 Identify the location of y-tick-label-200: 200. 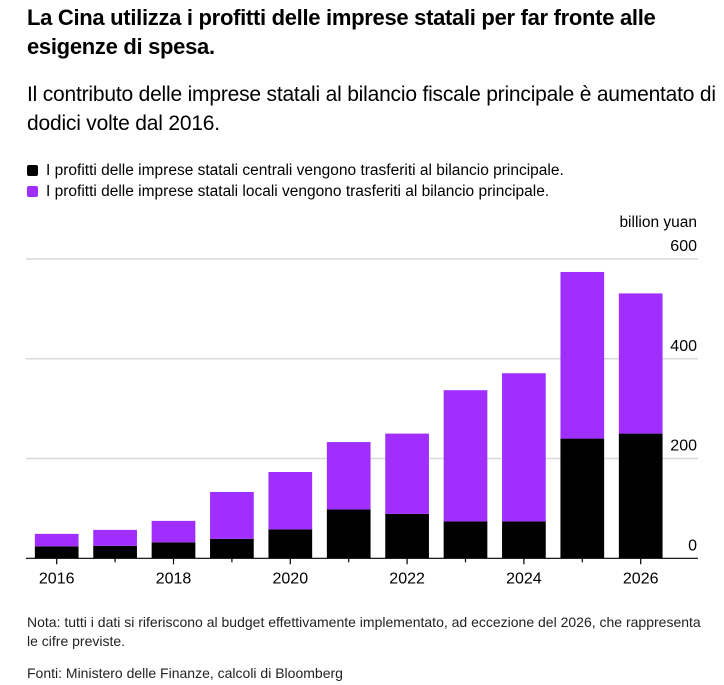
(683, 446).